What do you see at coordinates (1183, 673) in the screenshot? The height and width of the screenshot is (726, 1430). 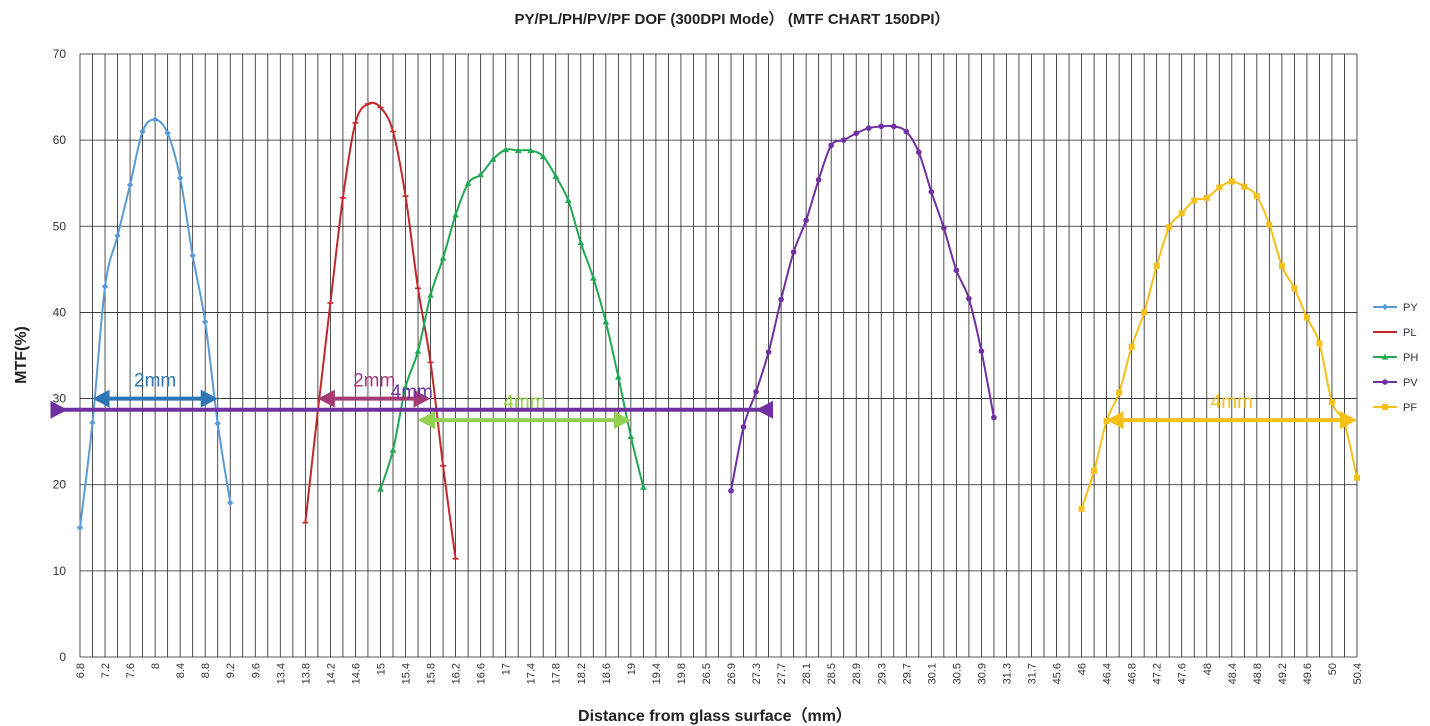 I see `x-tick-label: 47.6` at bounding box center [1183, 673].